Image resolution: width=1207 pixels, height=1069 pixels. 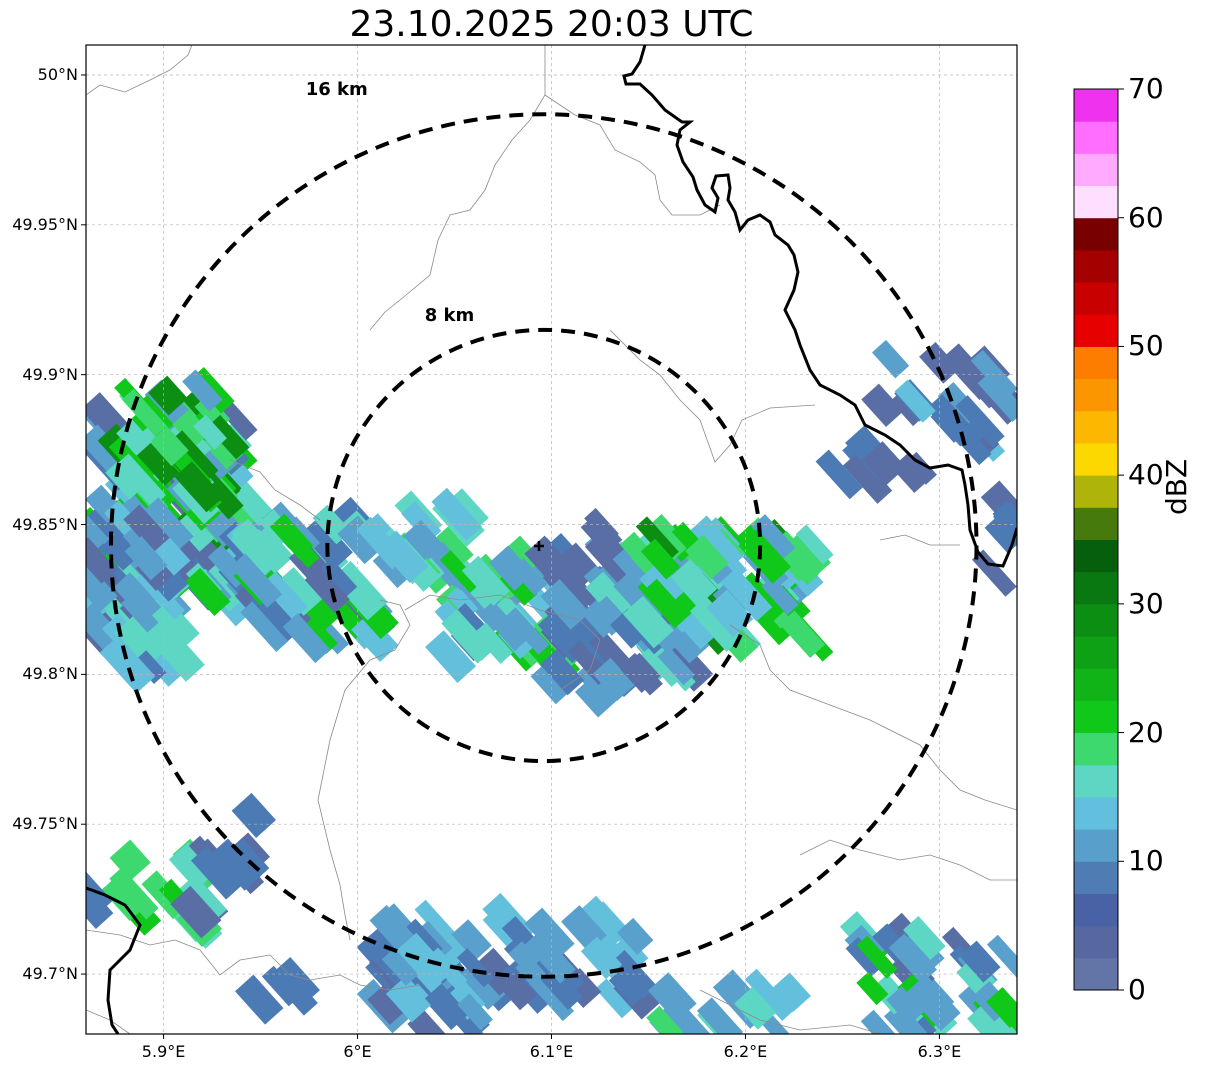 I want to click on ring-label-8km: 8 km, so click(x=449, y=316).